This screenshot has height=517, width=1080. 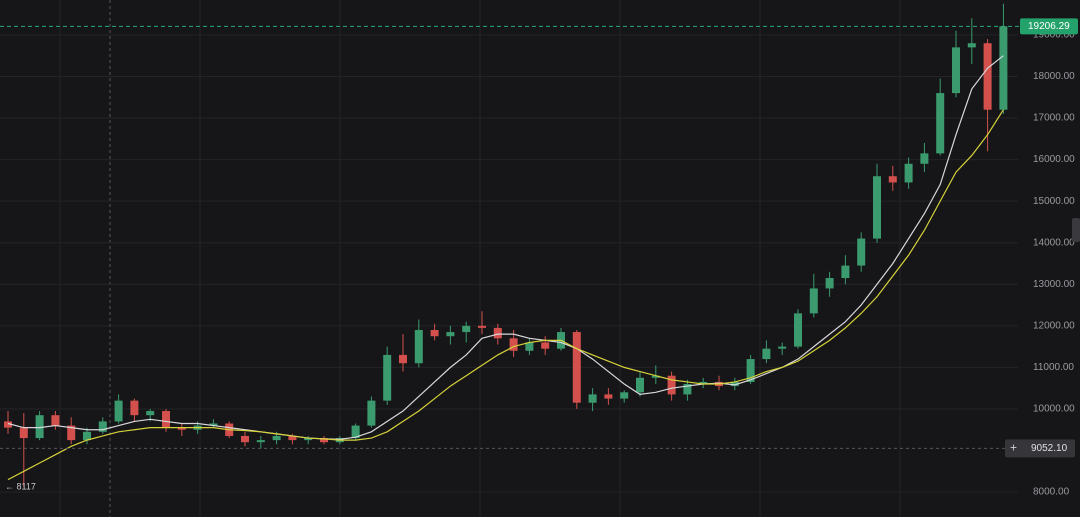 I want to click on crosshair-price-box, so click(x=1040, y=448).